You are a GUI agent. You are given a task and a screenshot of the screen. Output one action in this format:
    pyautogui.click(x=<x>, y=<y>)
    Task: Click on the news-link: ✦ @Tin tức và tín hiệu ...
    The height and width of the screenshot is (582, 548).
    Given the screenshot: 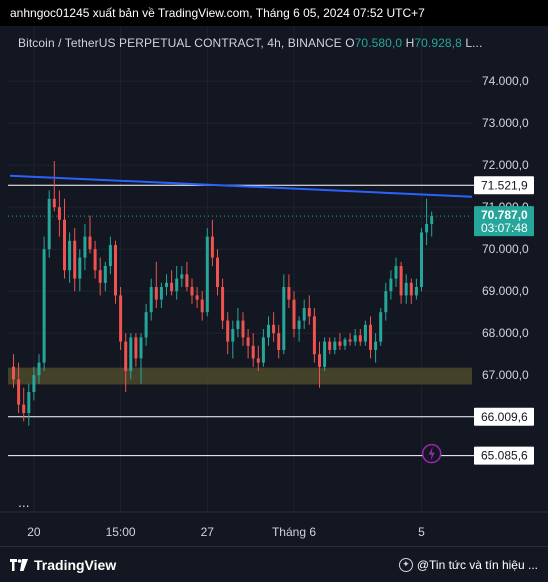 What is the action you would take?
    pyautogui.click(x=468, y=564)
    